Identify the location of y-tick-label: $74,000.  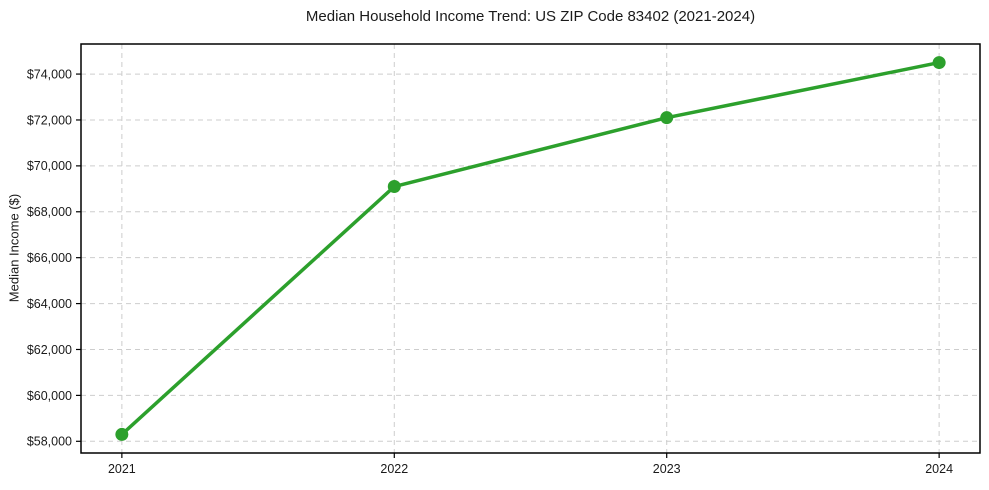
(49, 74).